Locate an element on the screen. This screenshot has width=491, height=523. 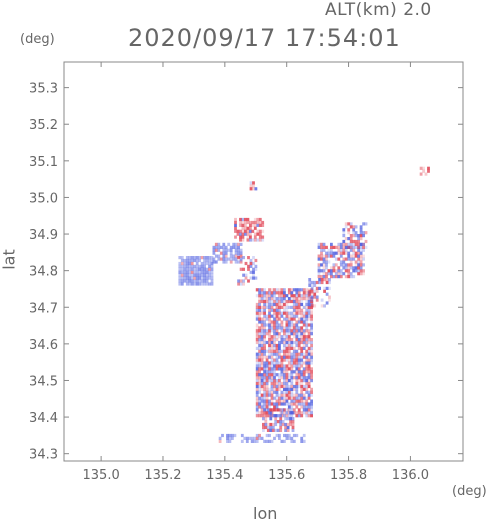
x-tick-label: 135.4 is located at coordinates (224, 475).